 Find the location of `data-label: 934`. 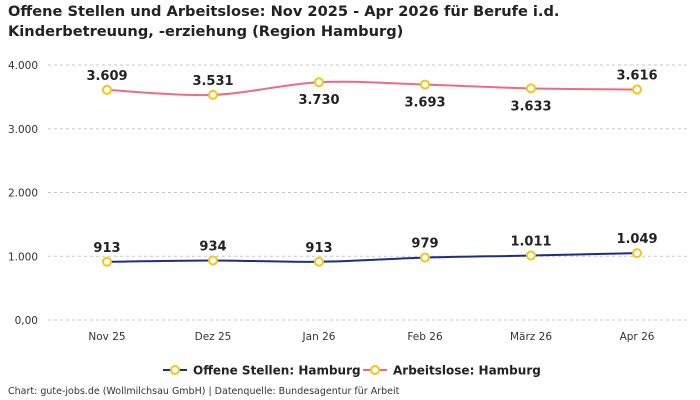

data-label: 934 is located at coordinates (212, 246).